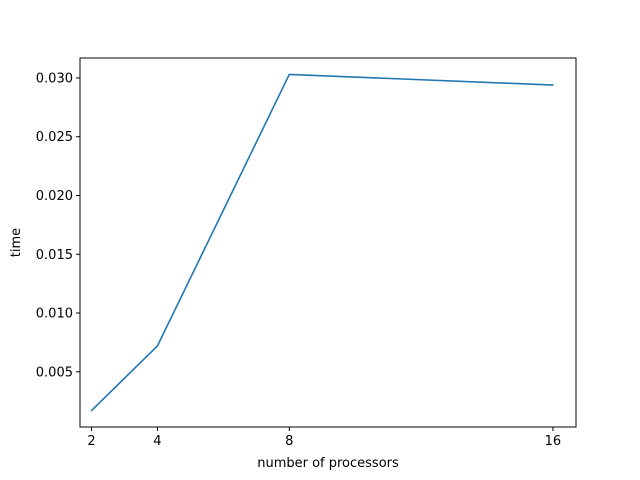  I want to click on x-tick-label: 8, so click(289, 441).